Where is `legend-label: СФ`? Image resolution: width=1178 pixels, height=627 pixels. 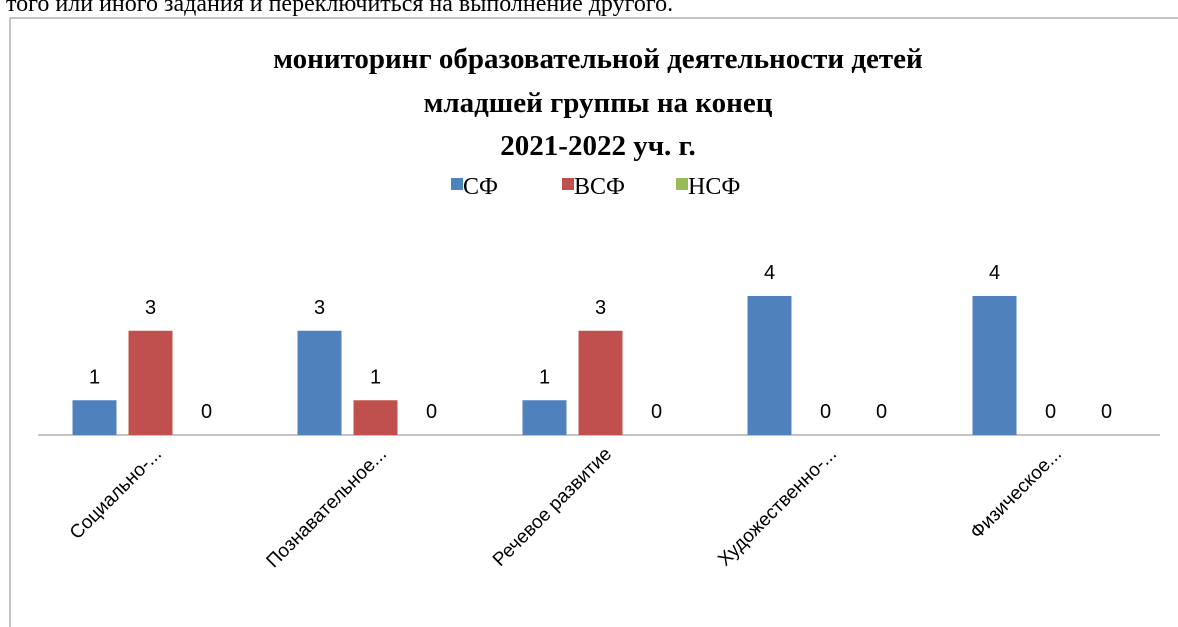
legend-label: СФ is located at coordinates (480, 187).